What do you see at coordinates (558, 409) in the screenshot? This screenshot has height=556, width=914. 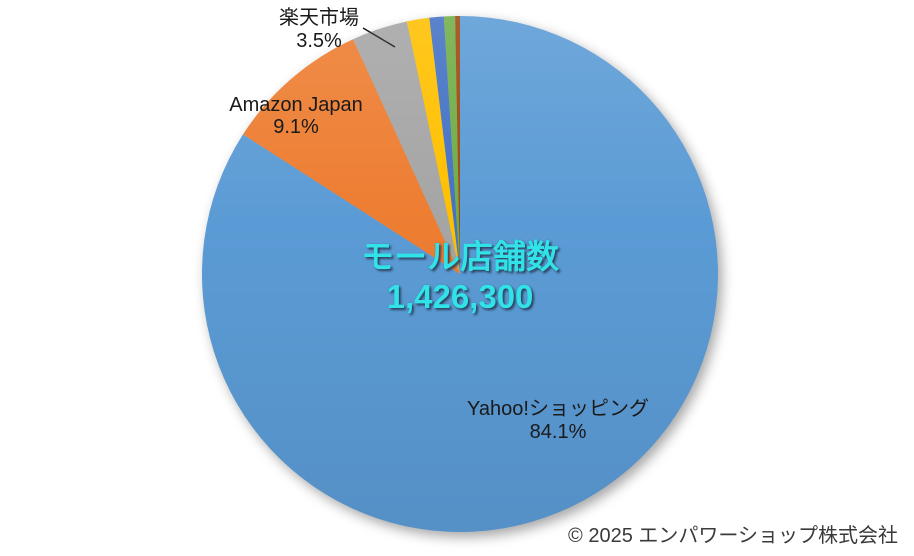 I see `slice-label-yahoo-name: Yahoo!ショッピング` at bounding box center [558, 409].